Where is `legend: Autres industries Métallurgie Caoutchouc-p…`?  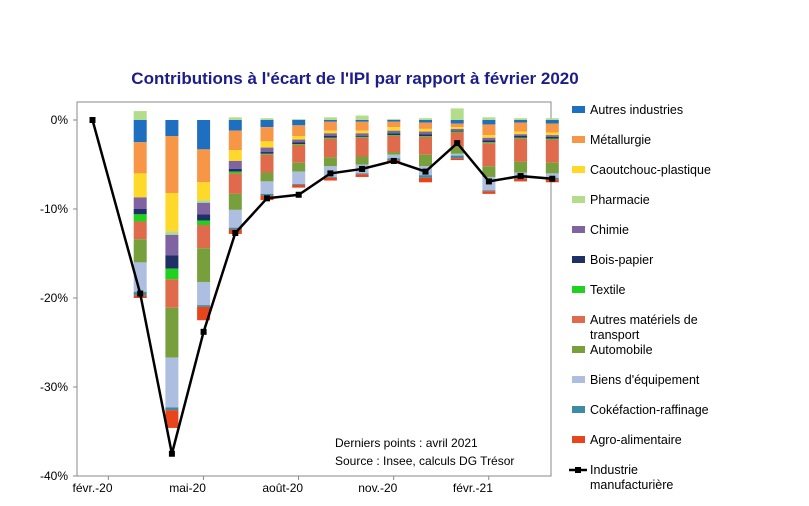
legend: Autres industries Métallurgie Caoutchouc-p… is located at coordinates (640, 297).